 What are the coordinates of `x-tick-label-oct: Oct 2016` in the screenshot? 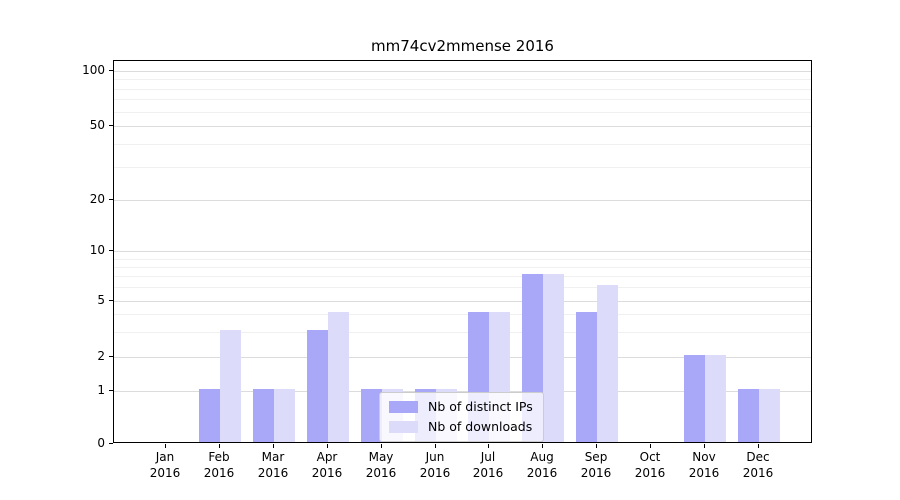 It's located at (650, 465).